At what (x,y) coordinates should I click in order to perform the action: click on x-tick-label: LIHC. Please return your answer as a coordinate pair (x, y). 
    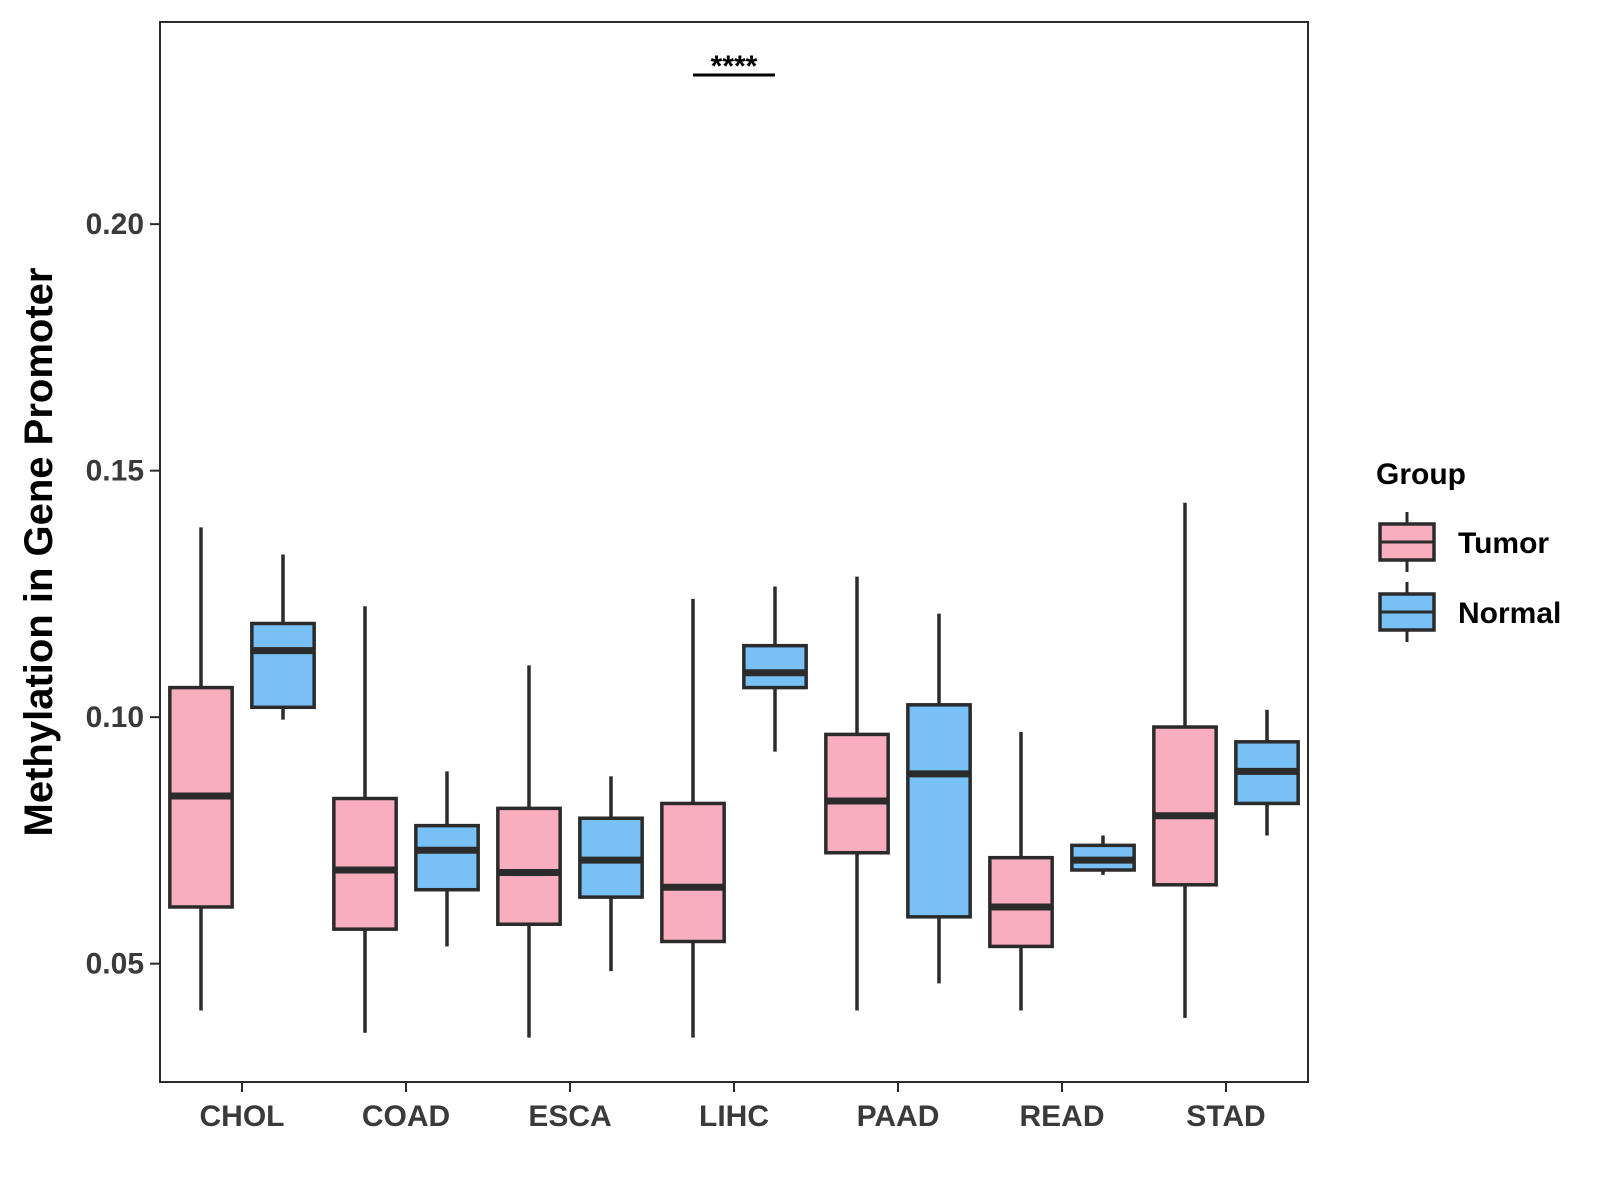
    Looking at the image, I should click on (734, 1116).